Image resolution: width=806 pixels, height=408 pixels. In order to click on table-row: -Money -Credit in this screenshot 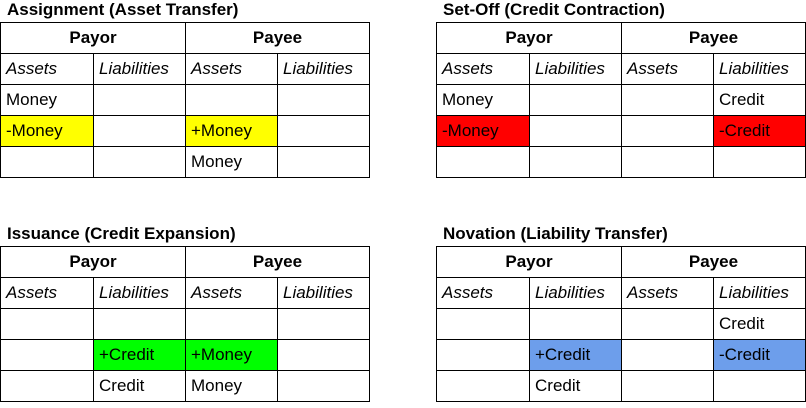, I will do `click(621, 131)`.